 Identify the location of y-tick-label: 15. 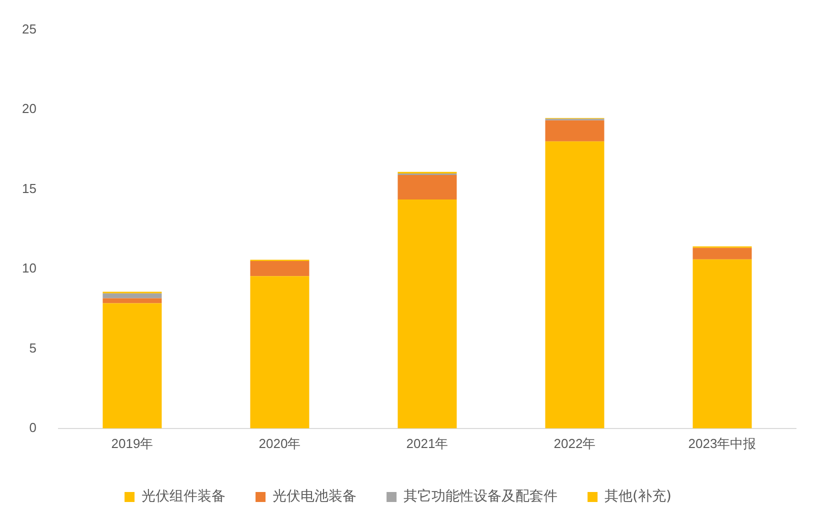
(29, 188).